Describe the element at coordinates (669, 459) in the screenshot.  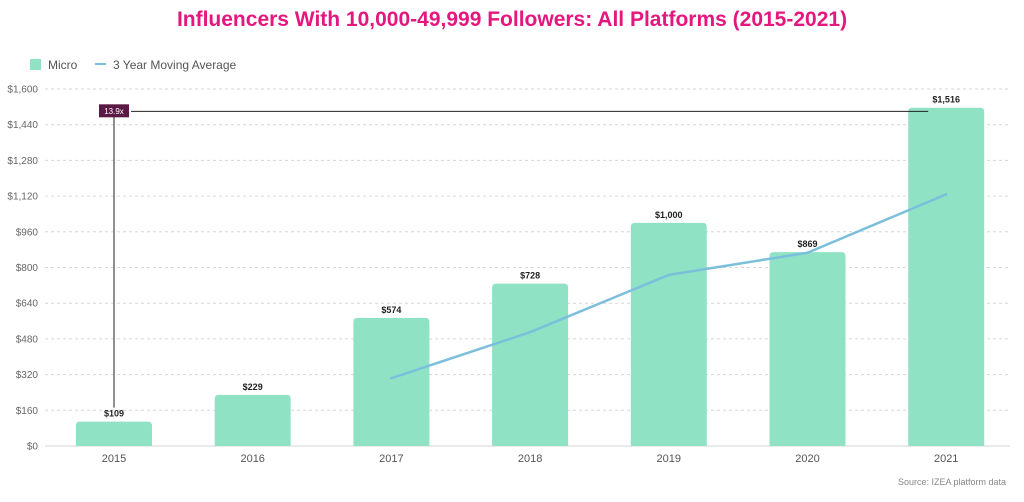
I see `x-tick-label: 2019` at that location.